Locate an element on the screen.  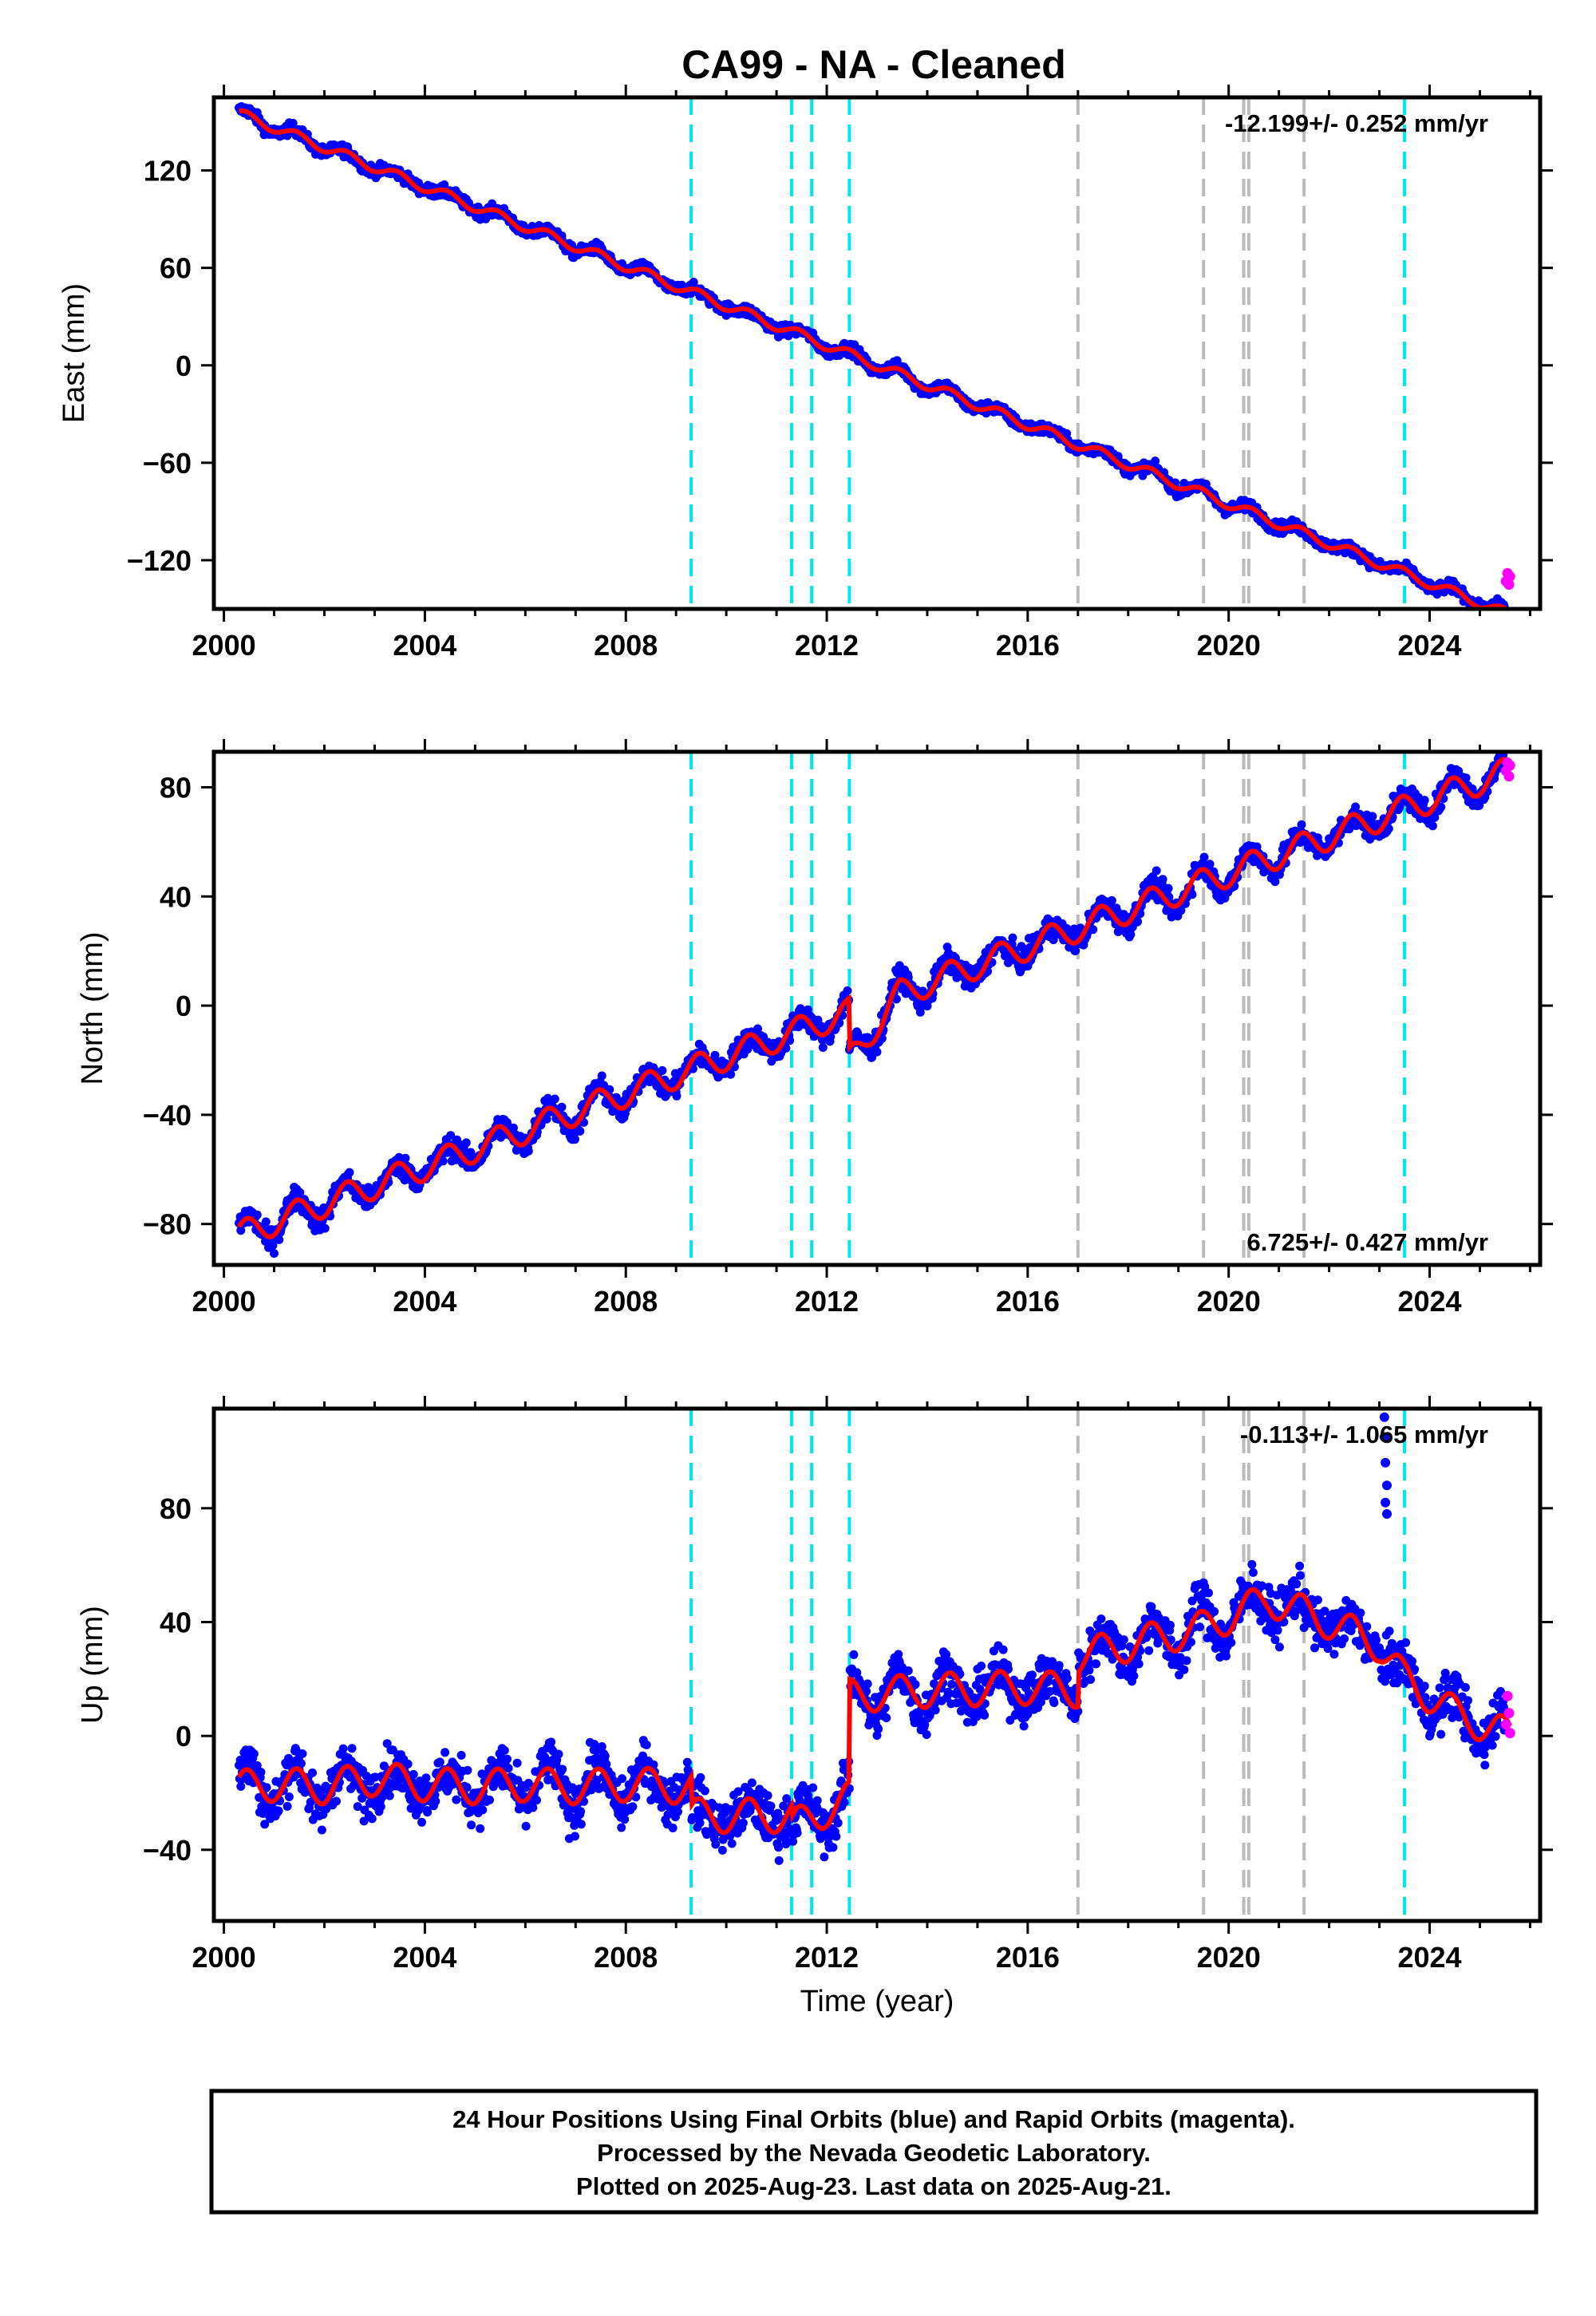
y-tick-label: −40 is located at coordinates (167, 1115).